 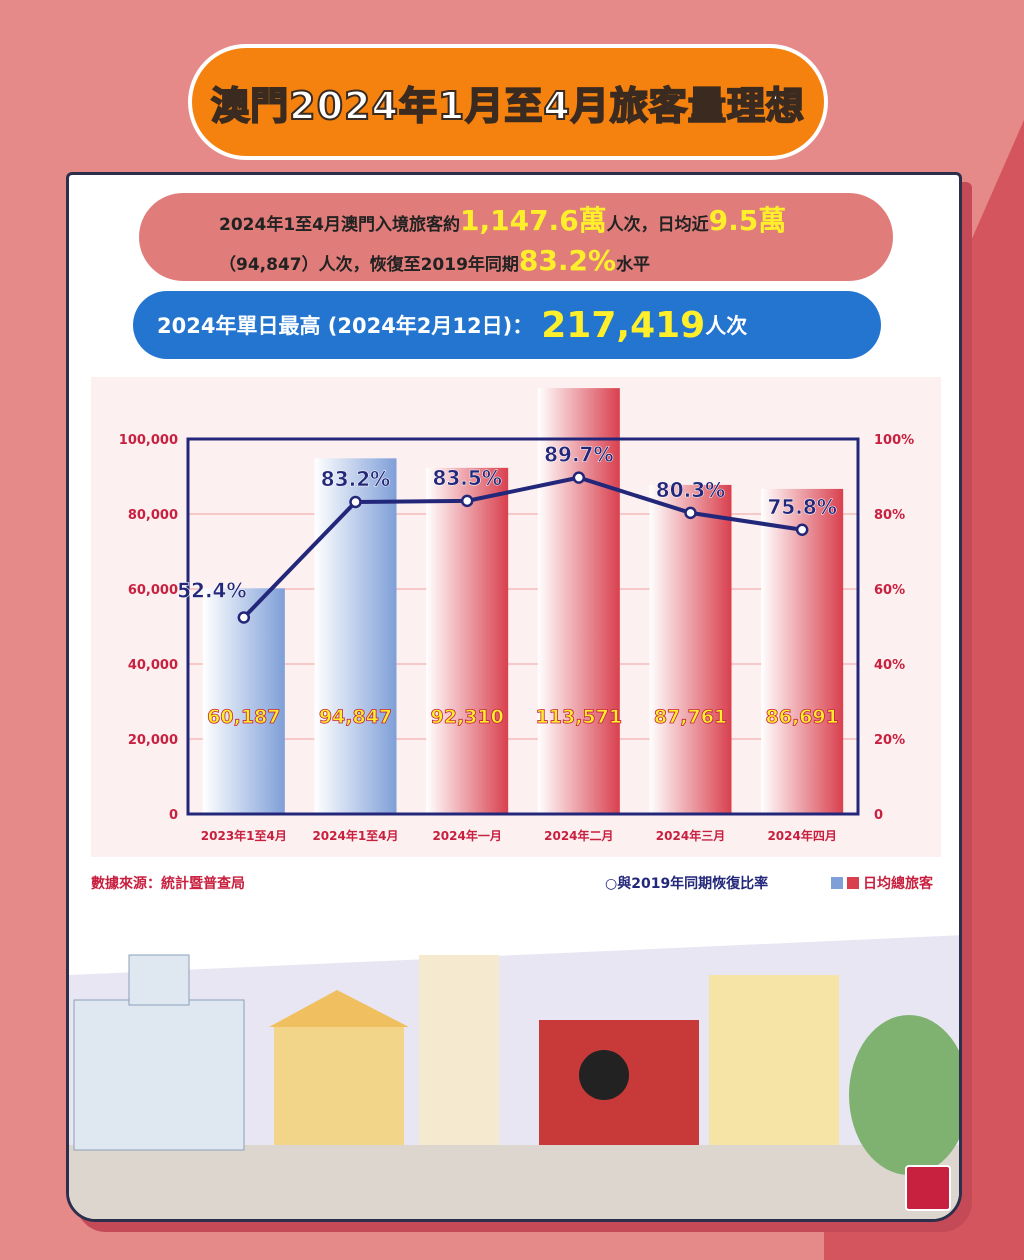 I want to click on y-right-tick: 100%, so click(x=894, y=440).